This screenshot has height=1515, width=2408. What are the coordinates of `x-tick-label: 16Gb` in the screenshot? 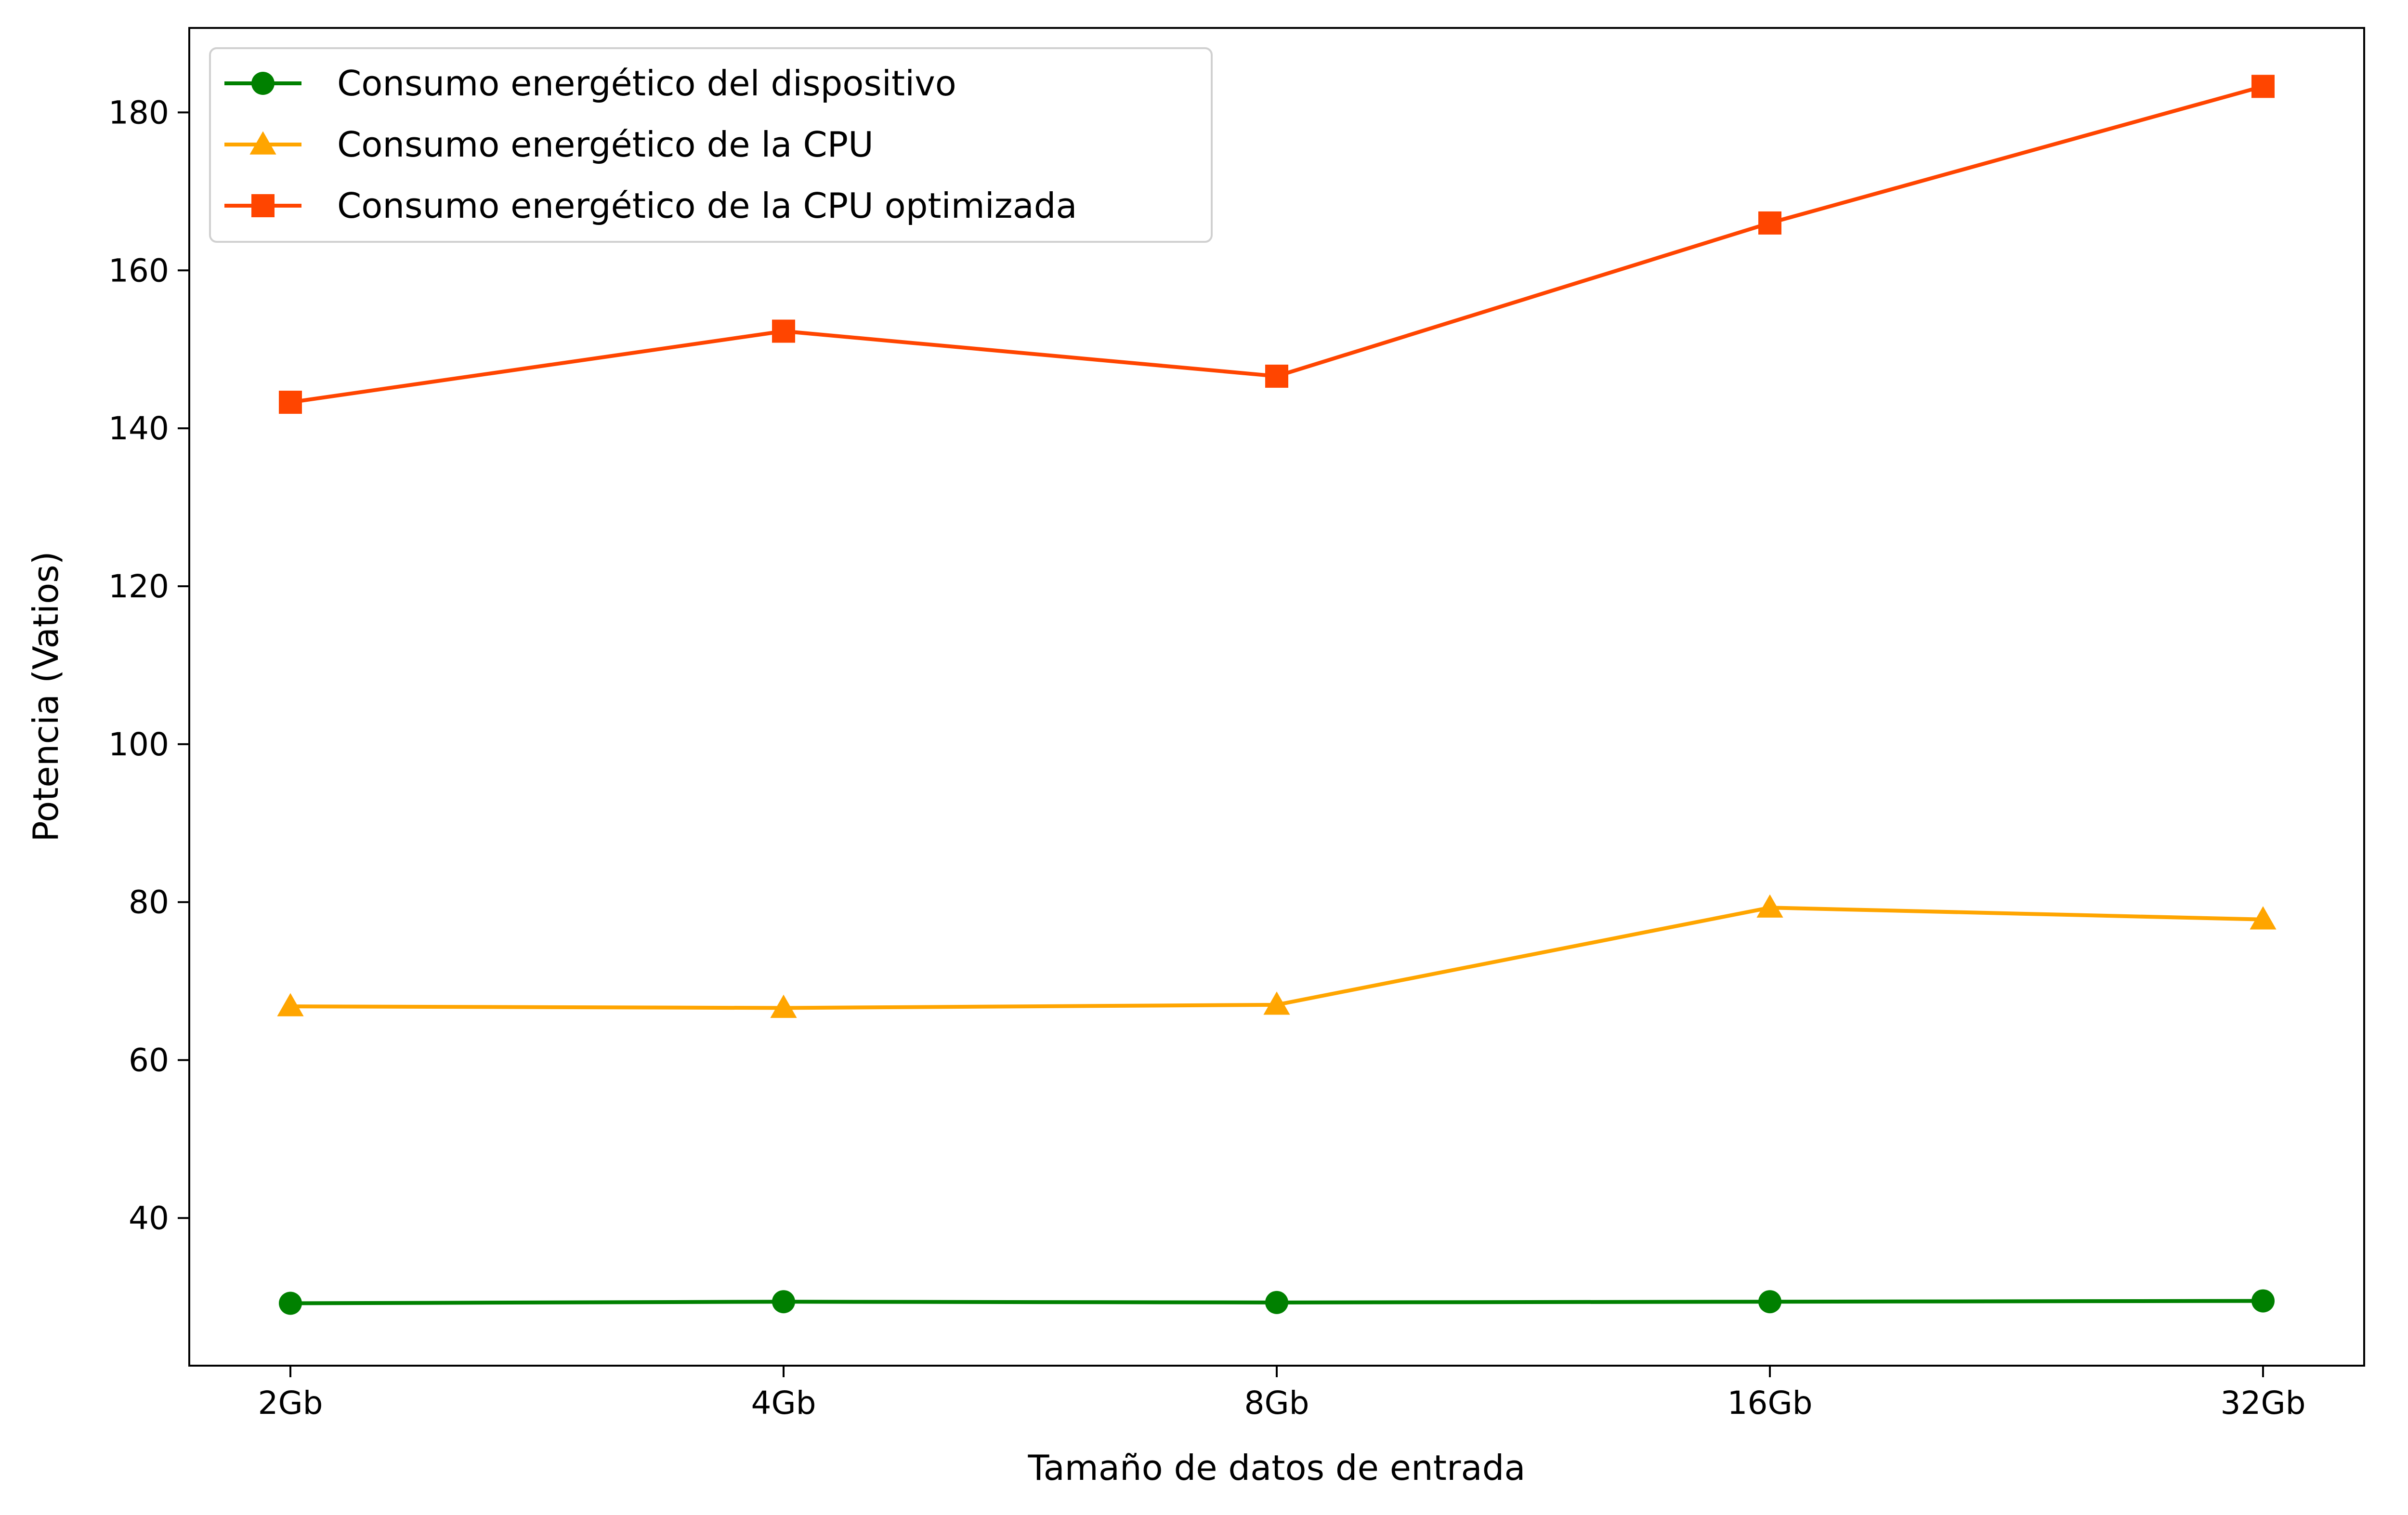 It's located at (1769, 1403).